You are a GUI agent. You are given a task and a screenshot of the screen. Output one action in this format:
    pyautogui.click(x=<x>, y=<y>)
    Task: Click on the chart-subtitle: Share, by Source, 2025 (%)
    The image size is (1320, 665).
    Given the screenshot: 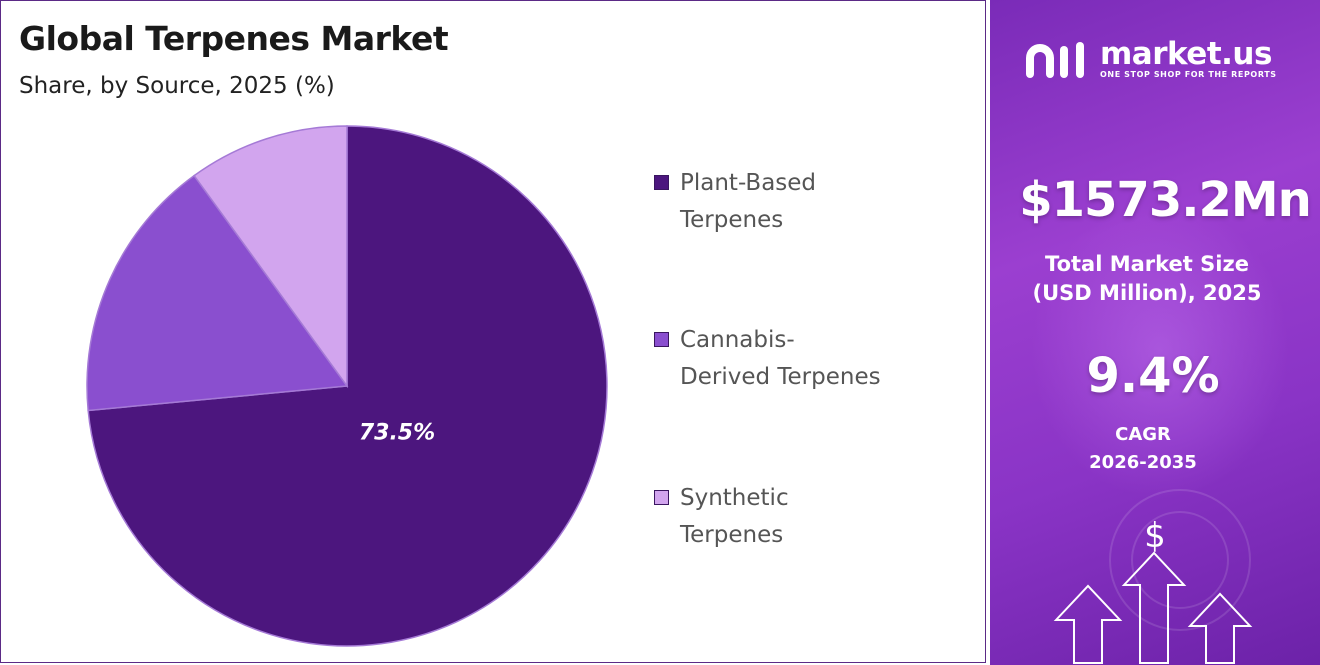 What is the action you would take?
    pyautogui.click(x=177, y=86)
    